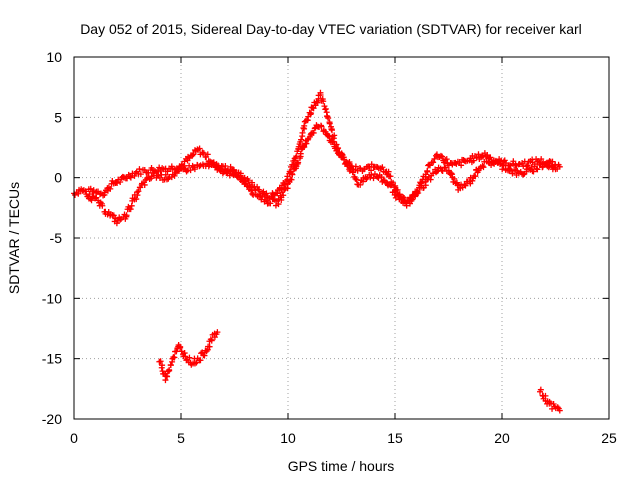  What do you see at coordinates (56, 238) in the screenshot?
I see `y-tick-label: -5` at bounding box center [56, 238].